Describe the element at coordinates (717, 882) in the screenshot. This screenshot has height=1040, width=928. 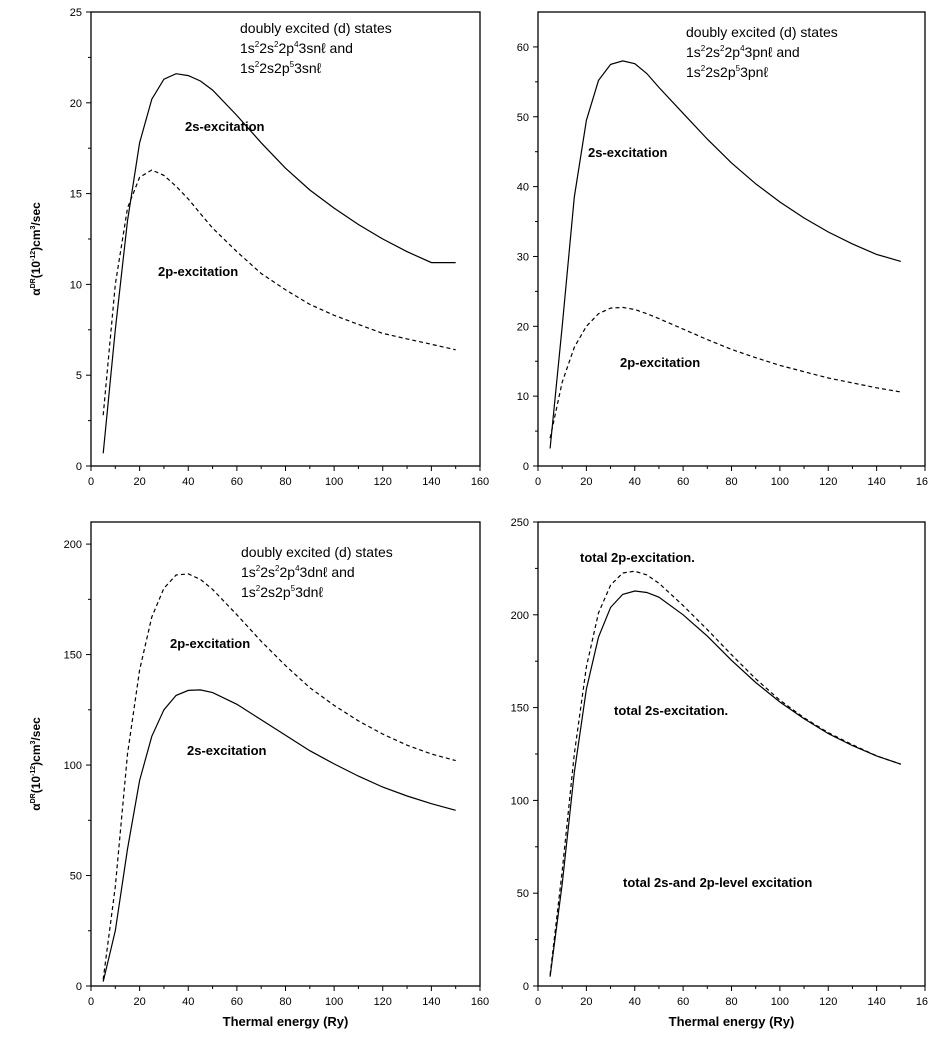
I see `annotation-text: total 2s-and 2p-level excitation` at that location.